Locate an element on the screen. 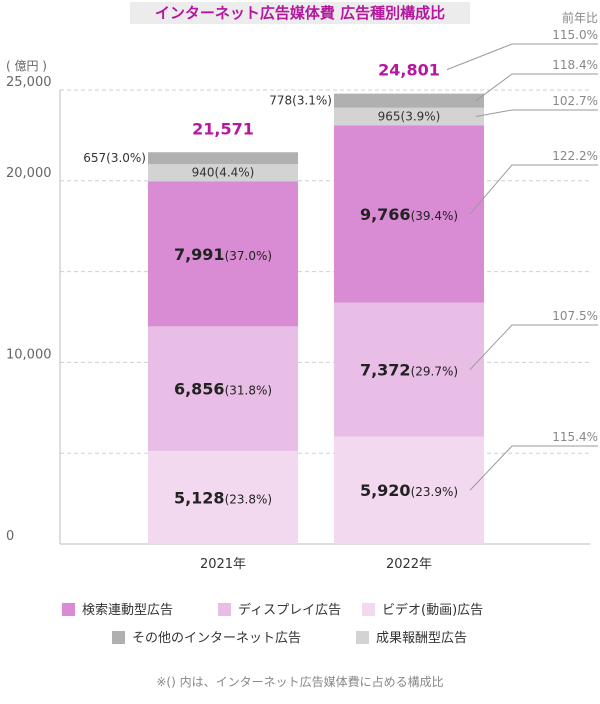 Image resolution: width=600 pixels, height=704 pixels. segment-label: 6,856(31.8%) is located at coordinates (223, 389).